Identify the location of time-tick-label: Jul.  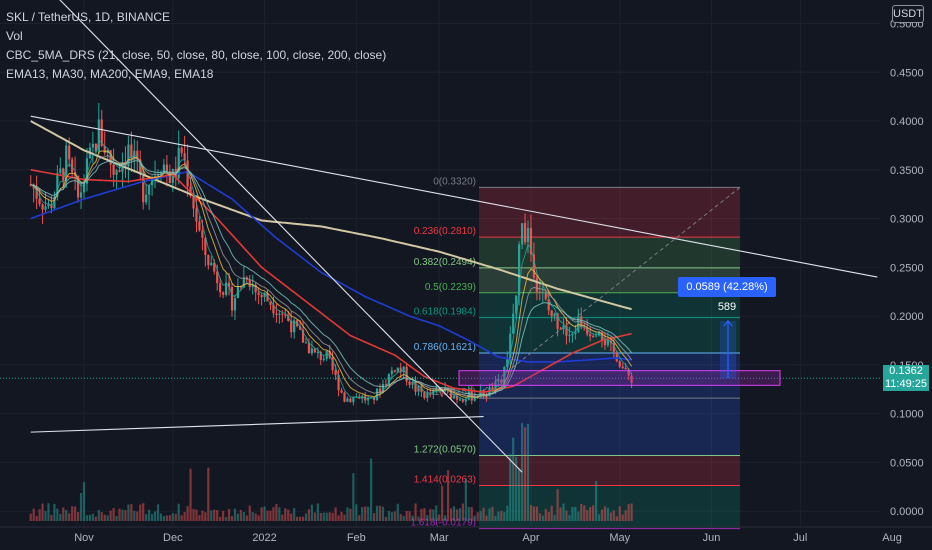
(800, 538).